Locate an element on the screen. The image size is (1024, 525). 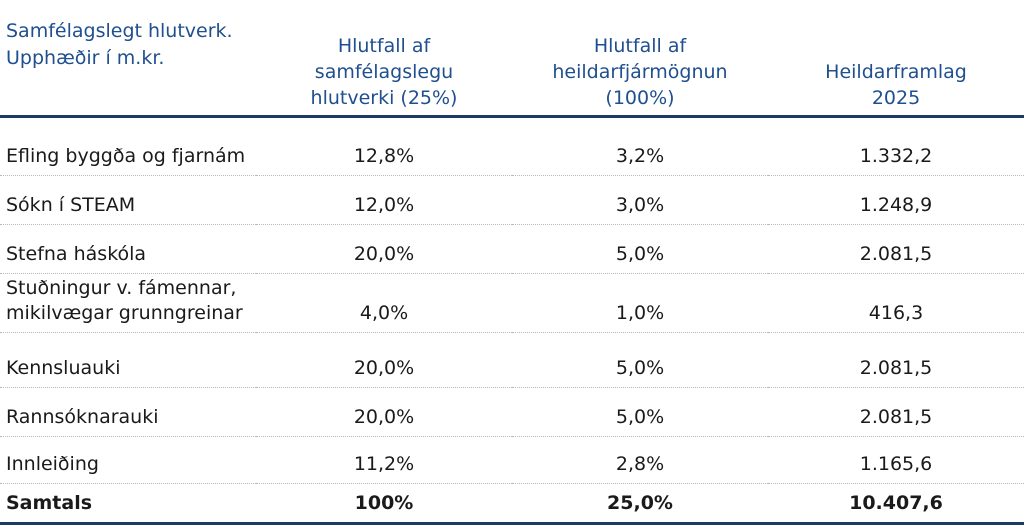
cell: 12,8% is located at coordinates (384, 146).